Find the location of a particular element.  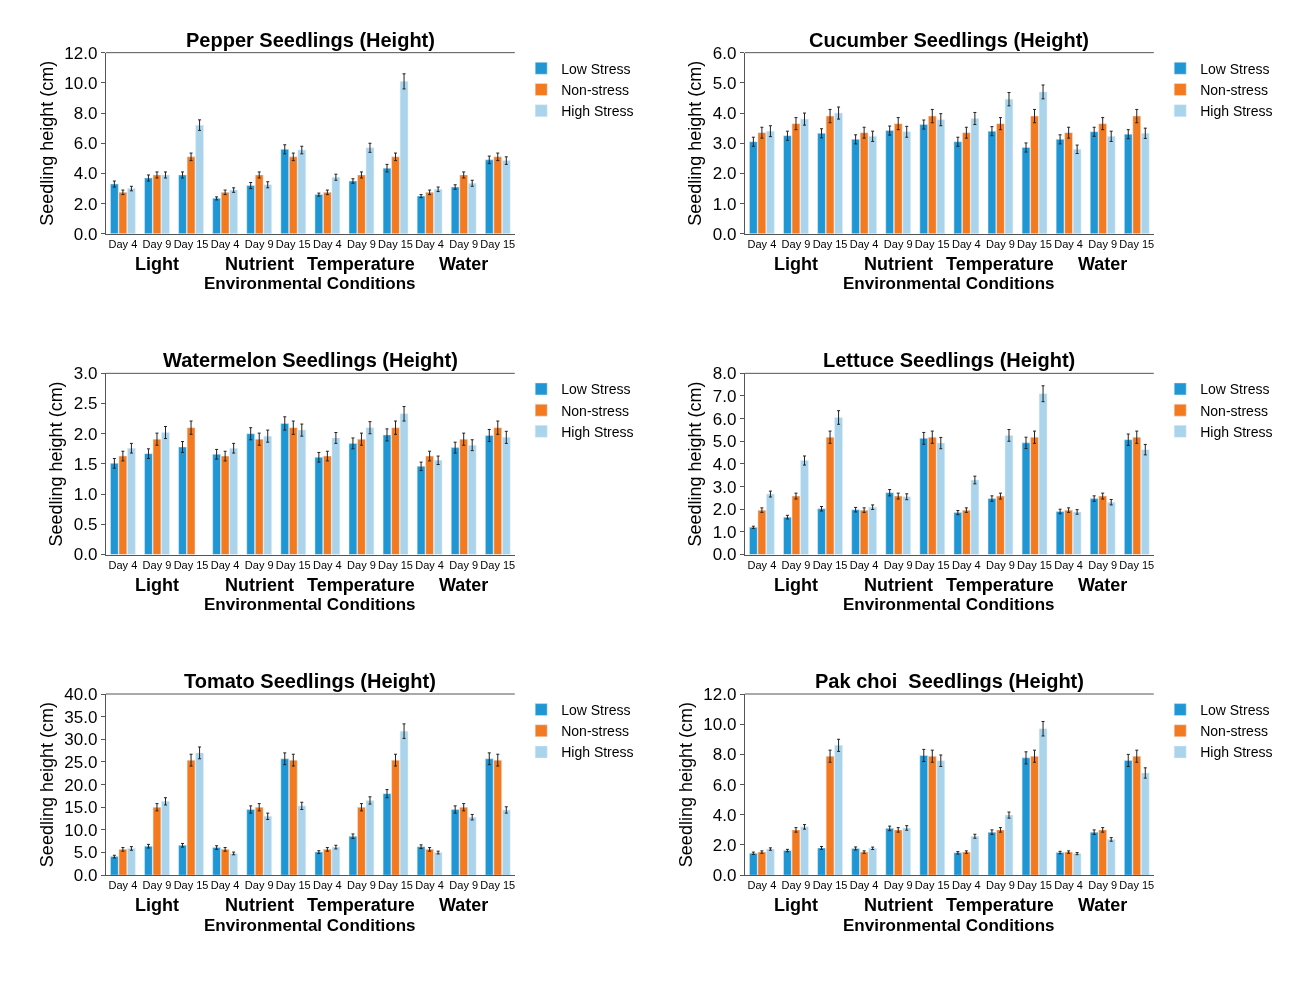

chart-title: Watermelon Seedlings (Height) is located at coordinates (310, 360).